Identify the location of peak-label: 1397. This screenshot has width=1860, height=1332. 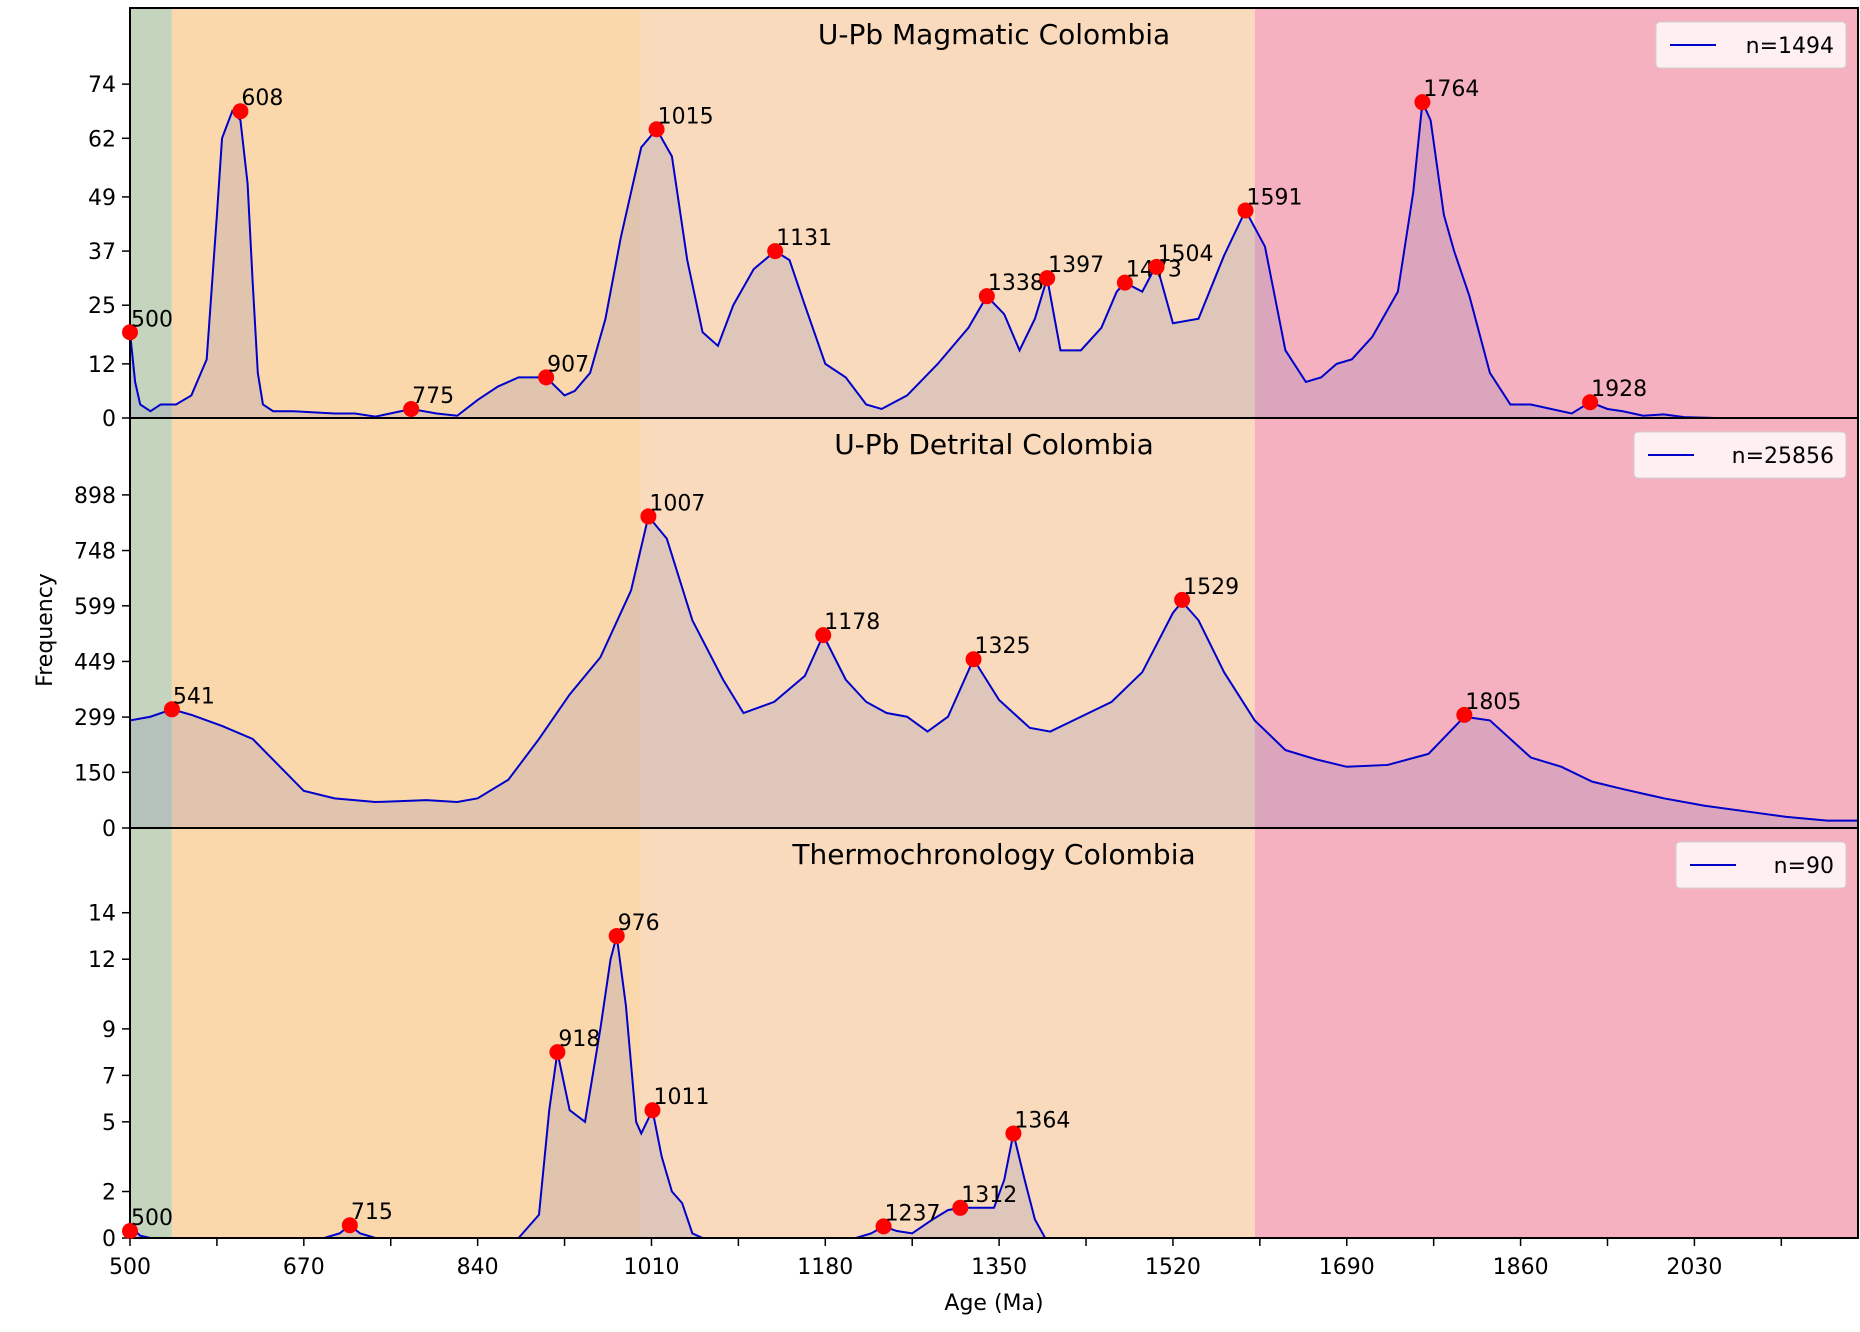
(1076, 265).